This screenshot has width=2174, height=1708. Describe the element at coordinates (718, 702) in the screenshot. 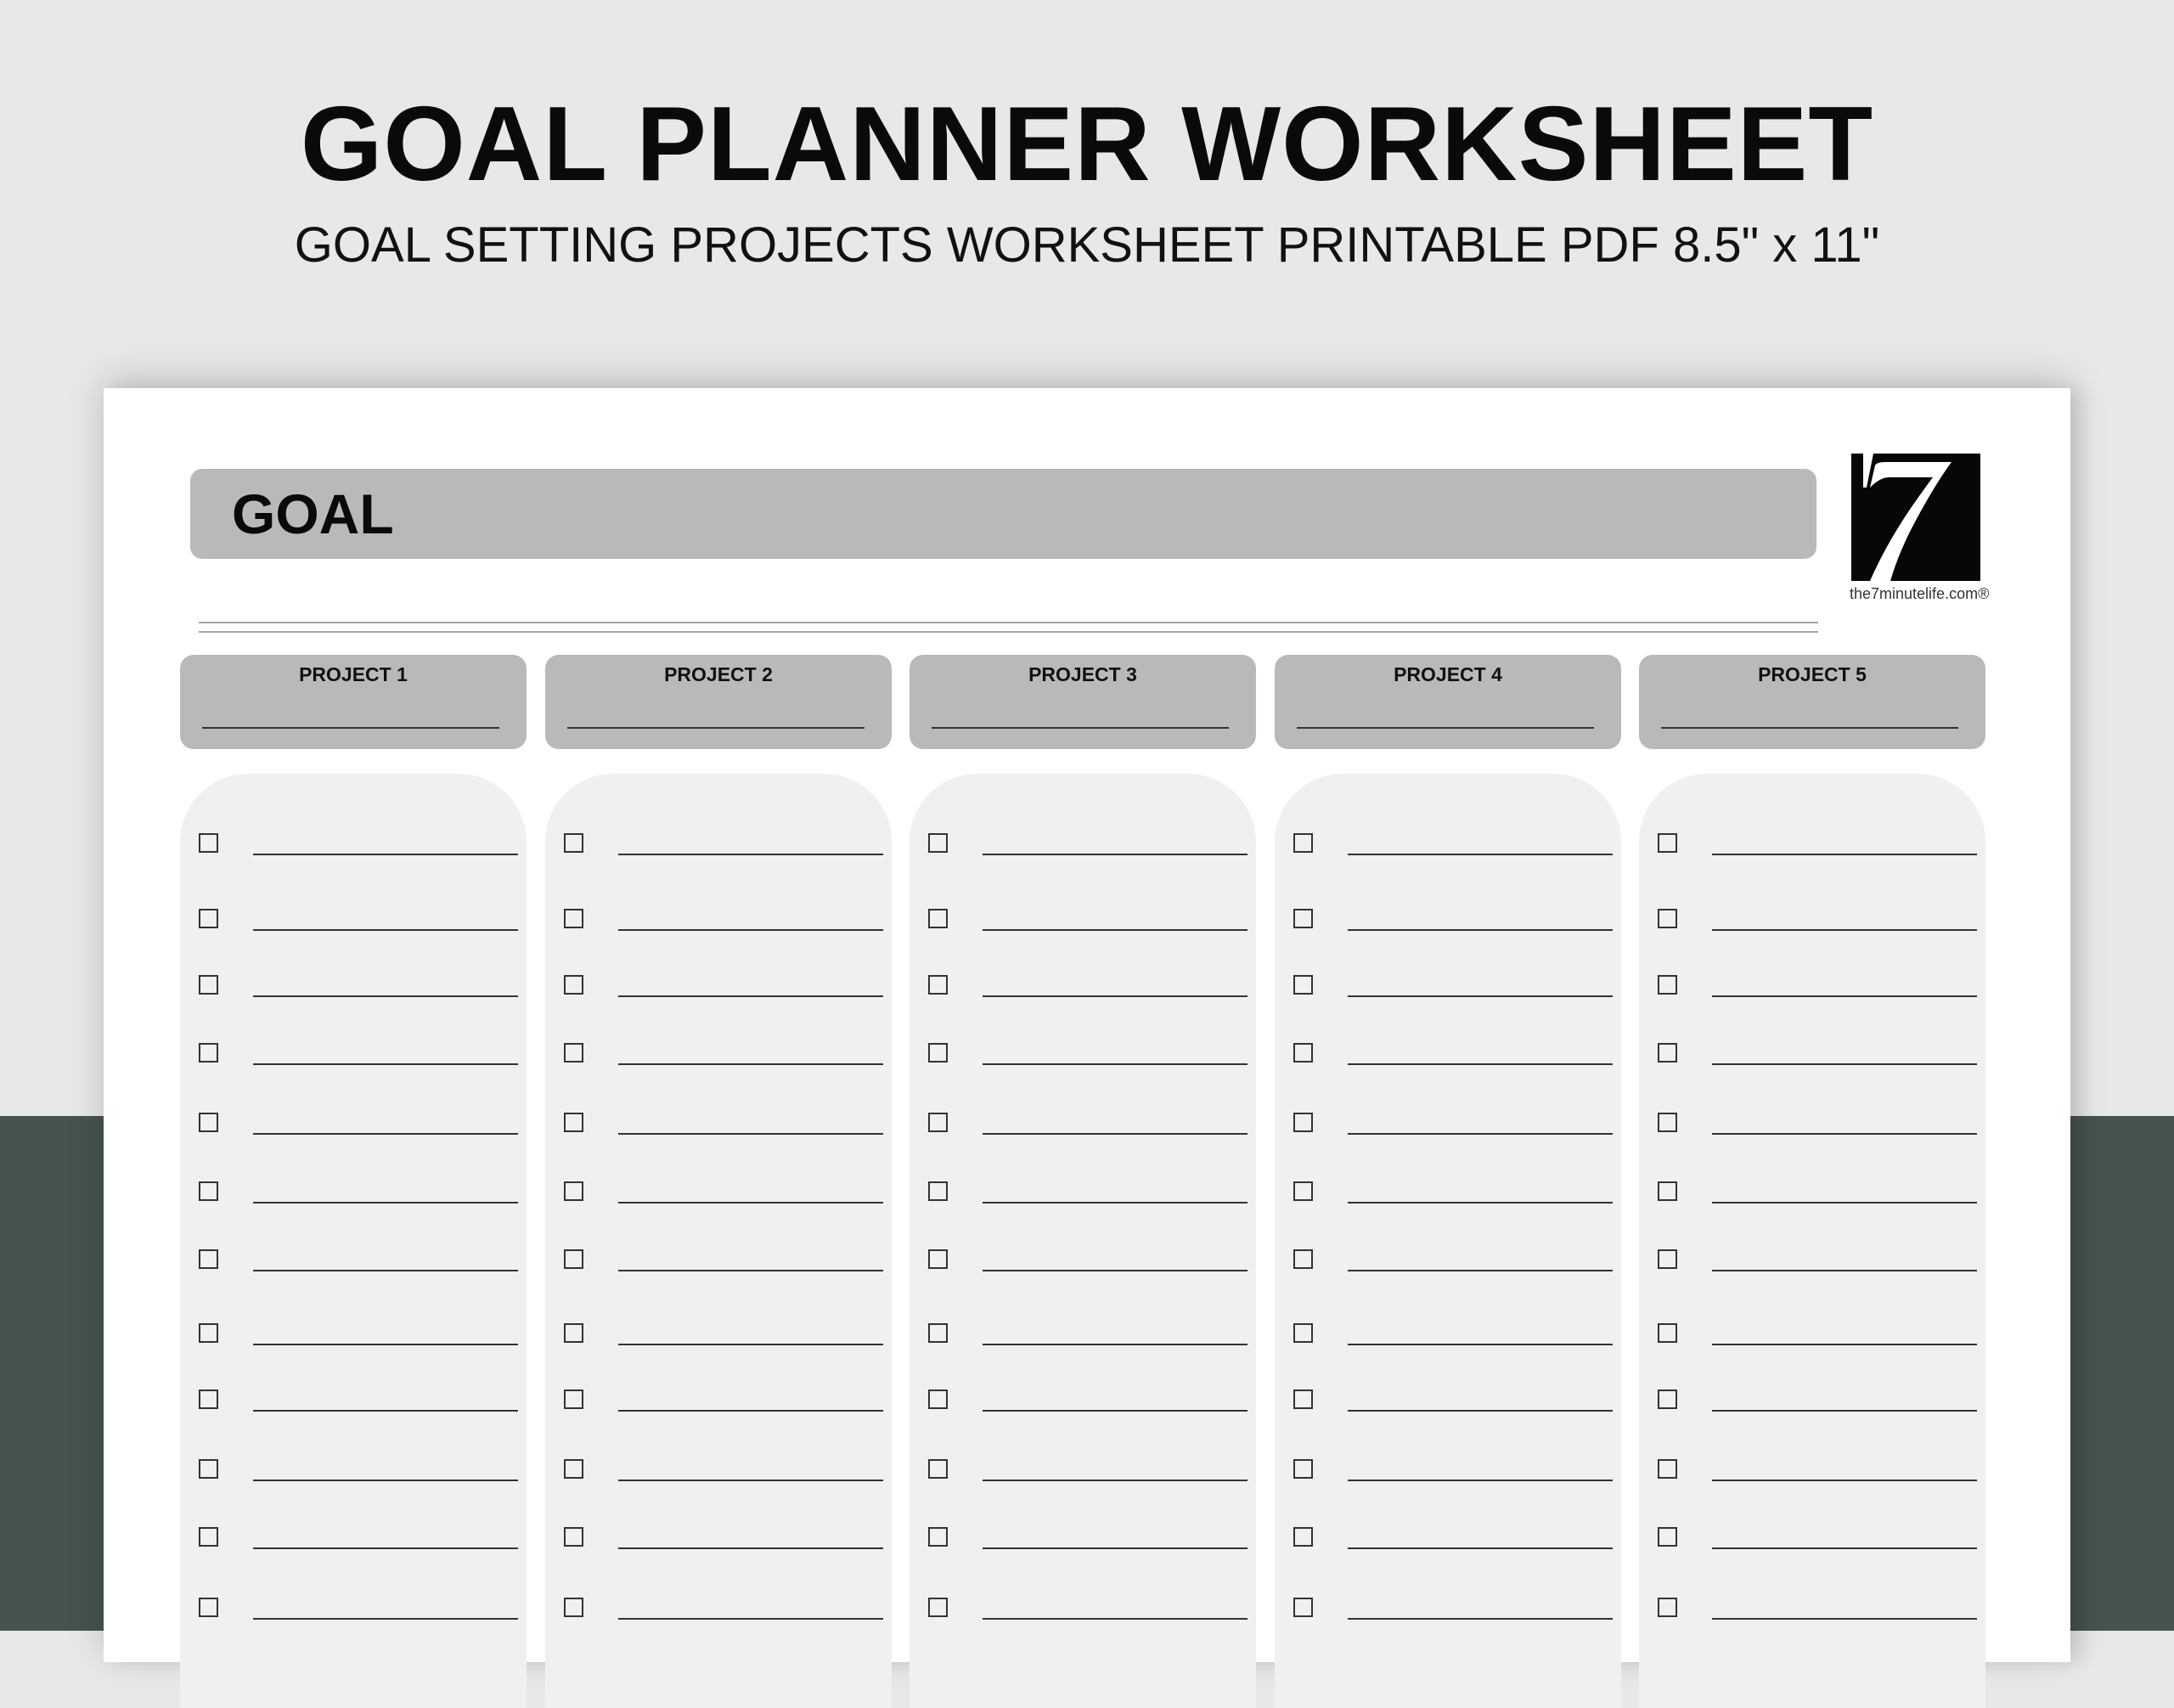

I see `project-2-header: PROJECT 2` at that location.